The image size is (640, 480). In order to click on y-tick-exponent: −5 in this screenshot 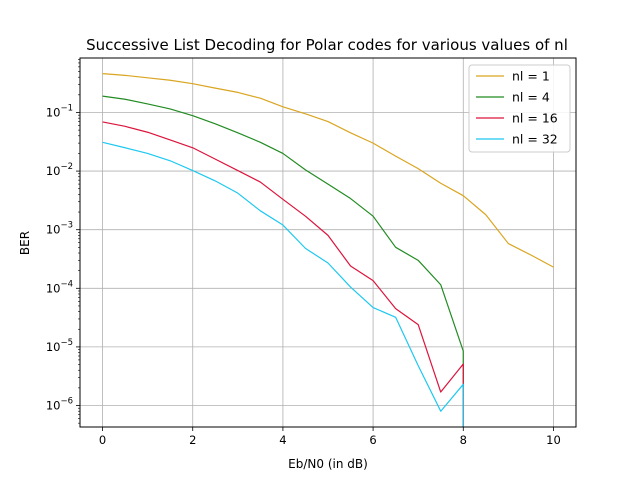, I will do `click(66, 343)`.